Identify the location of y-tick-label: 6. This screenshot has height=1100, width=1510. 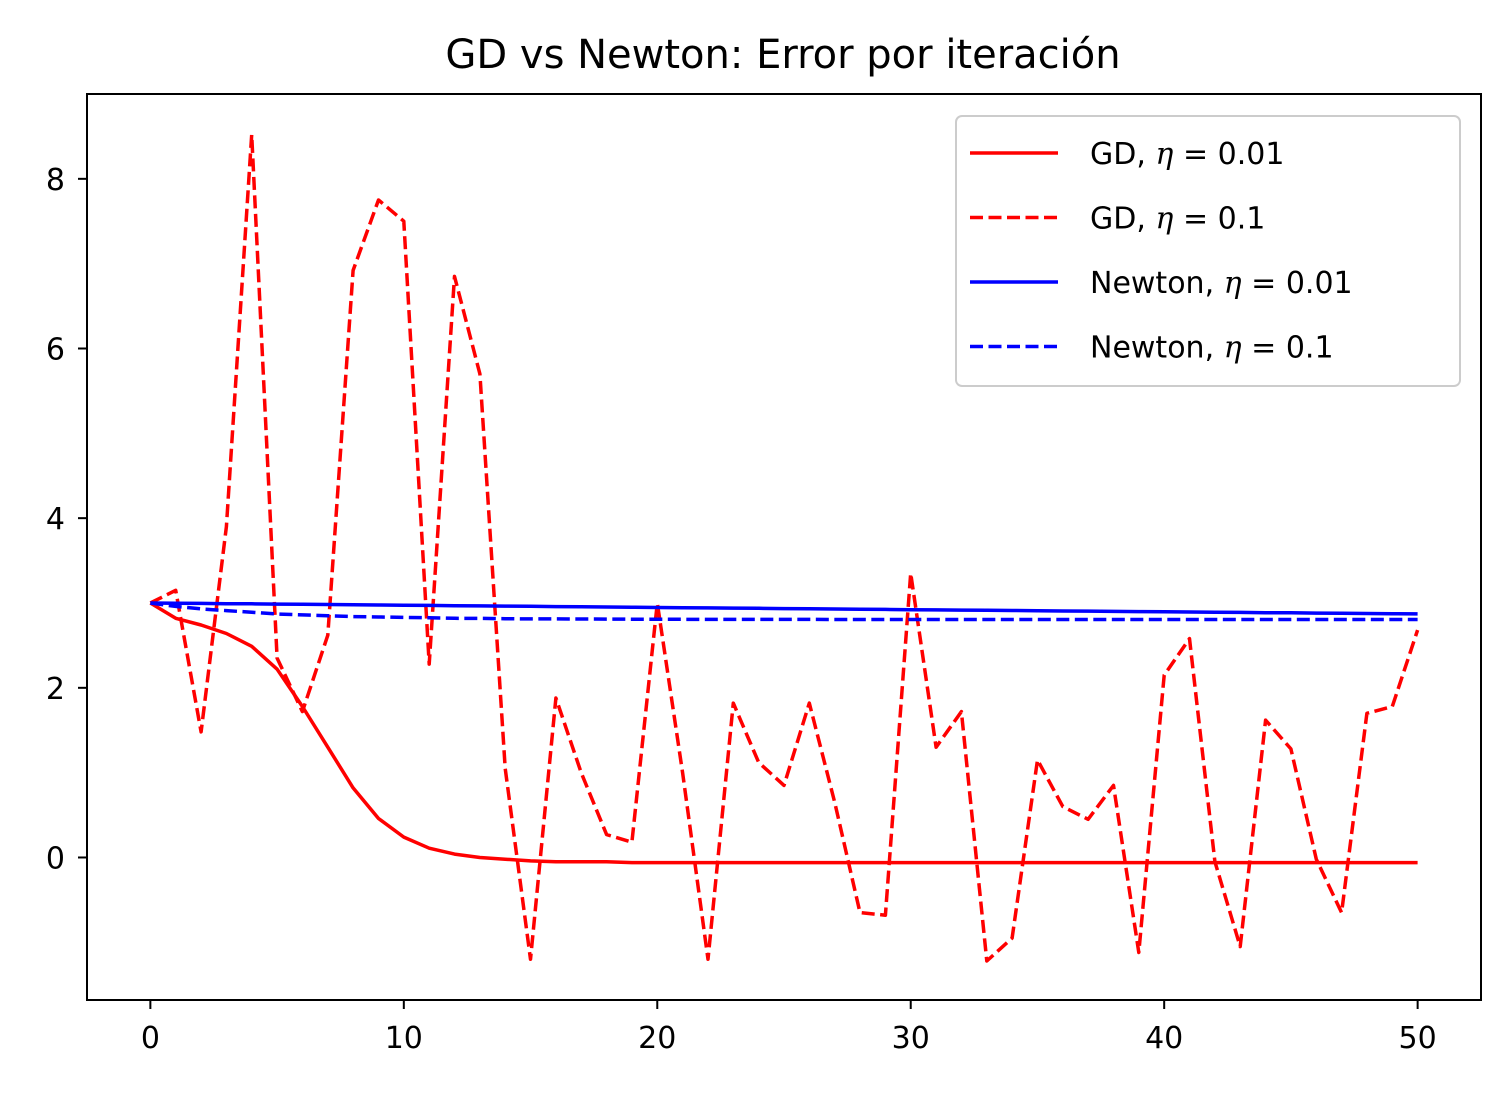
(55, 349).